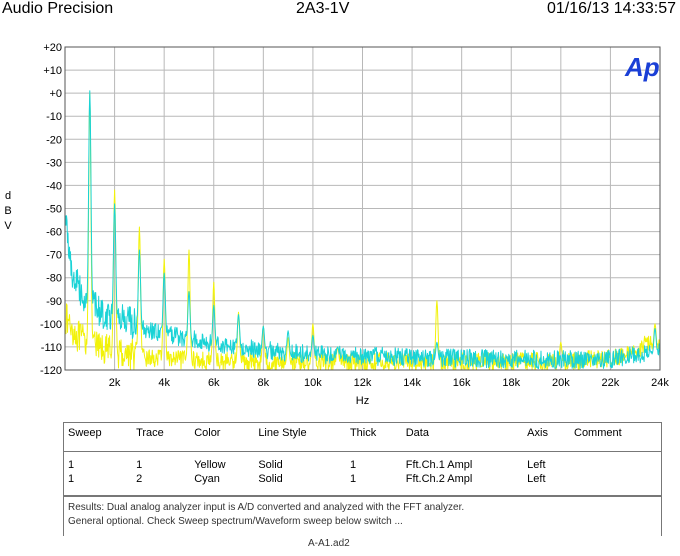  I want to click on legend-cell: 2, so click(139, 478).